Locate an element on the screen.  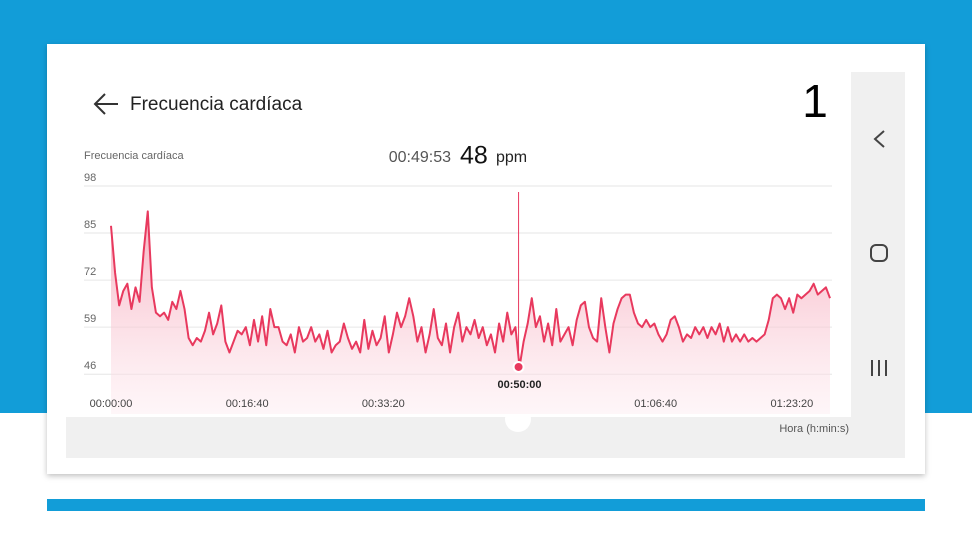
cursor-time: 00:49:53 is located at coordinates (420, 157).